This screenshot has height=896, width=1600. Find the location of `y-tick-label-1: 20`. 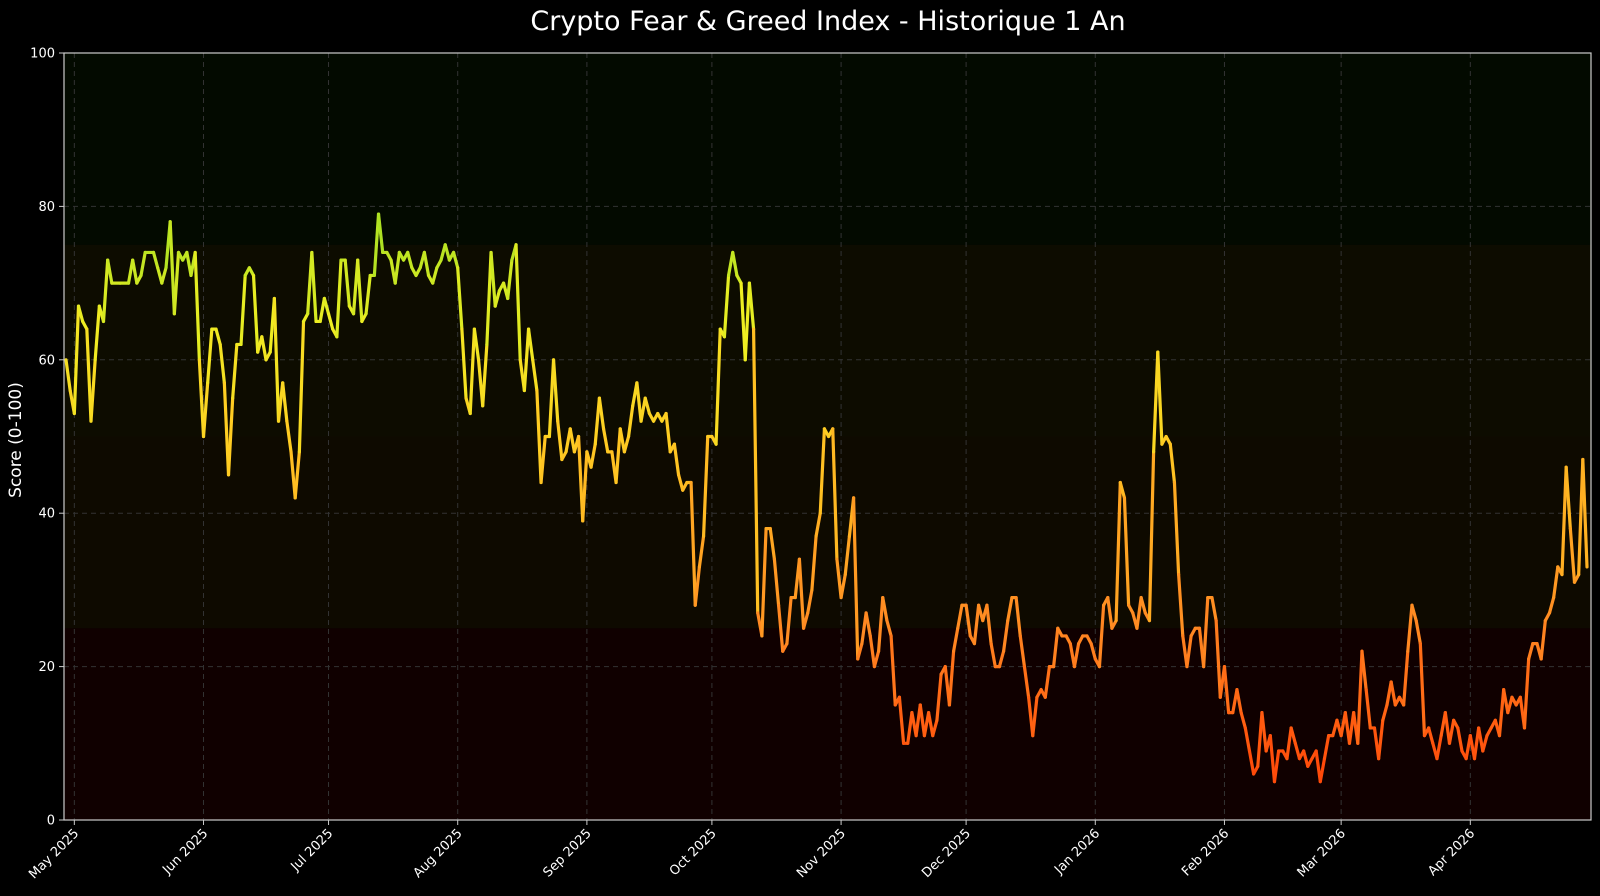

y-tick-label-1: 20 is located at coordinates (46, 667).